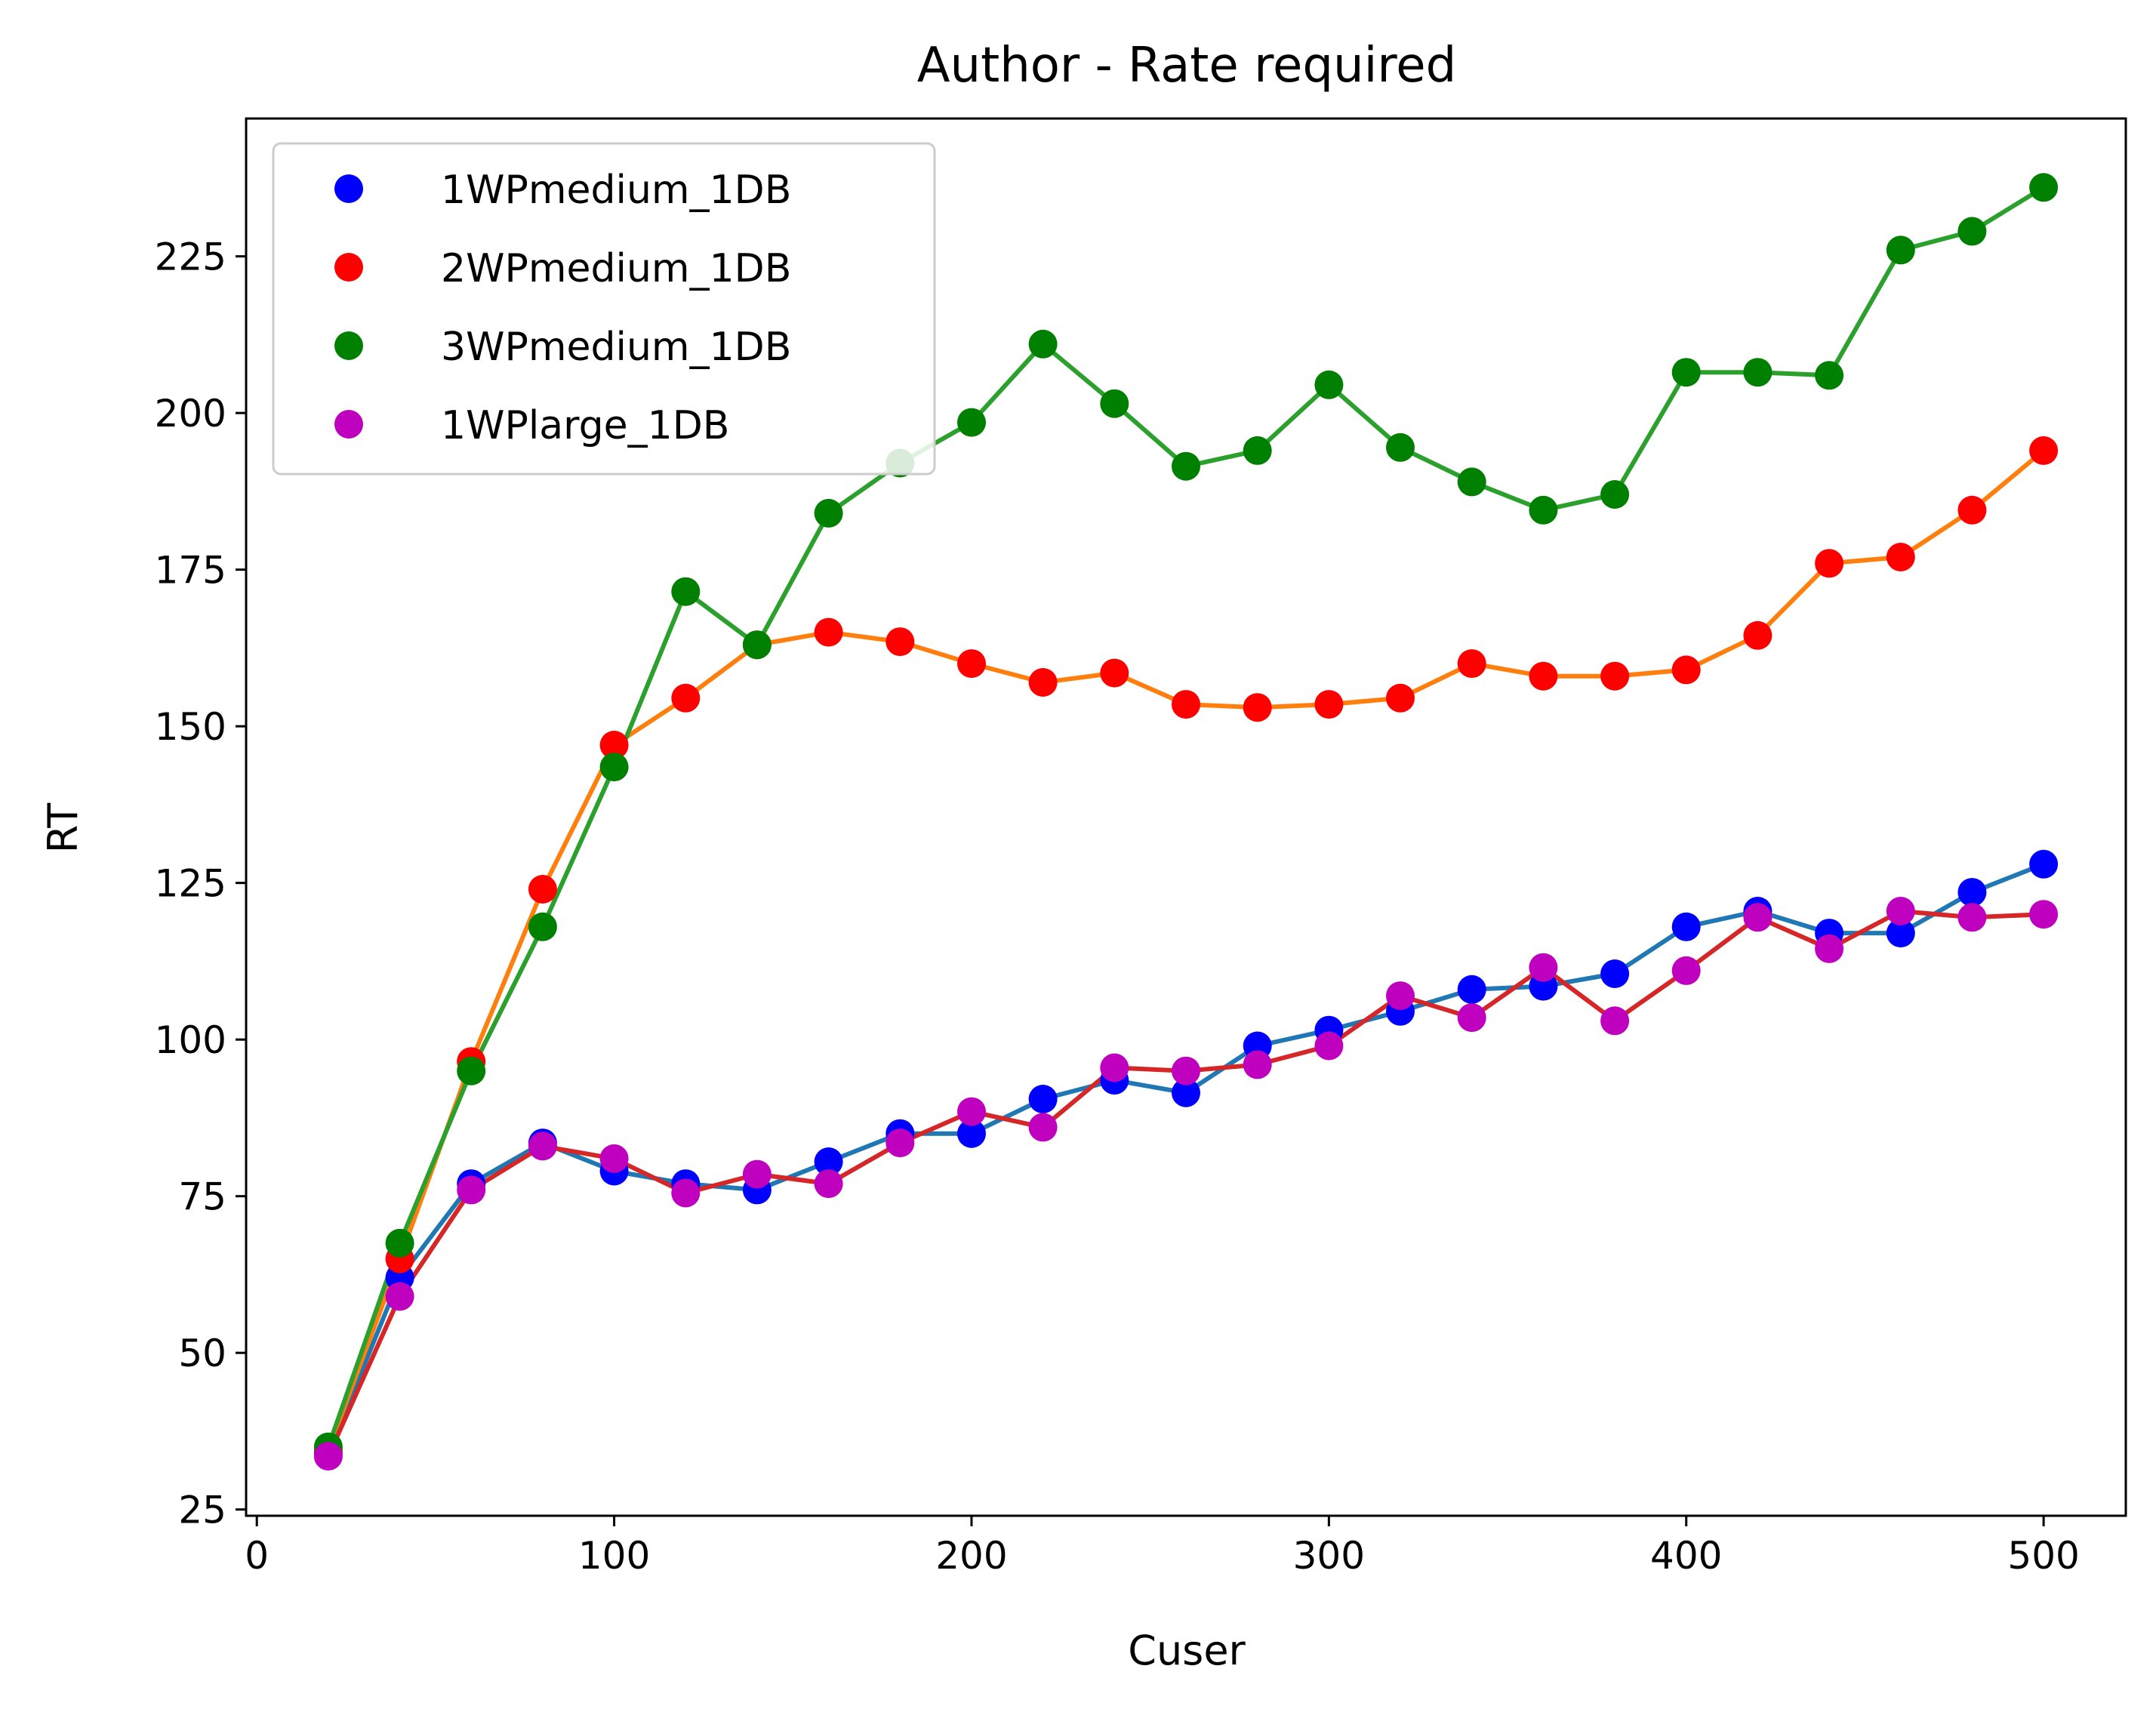 Image resolution: width=2156 pixels, height=1709 pixels. I want to click on y-tick-label: 150, so click(190, 727).